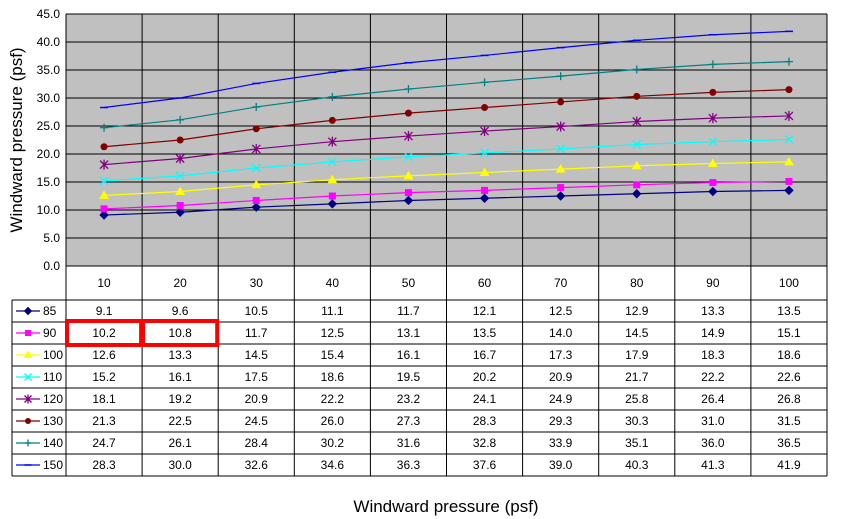 Image resolution: width=850 pixels, height=519 pixels. I want to click on table-cell: 32.6, so click(257, 465).